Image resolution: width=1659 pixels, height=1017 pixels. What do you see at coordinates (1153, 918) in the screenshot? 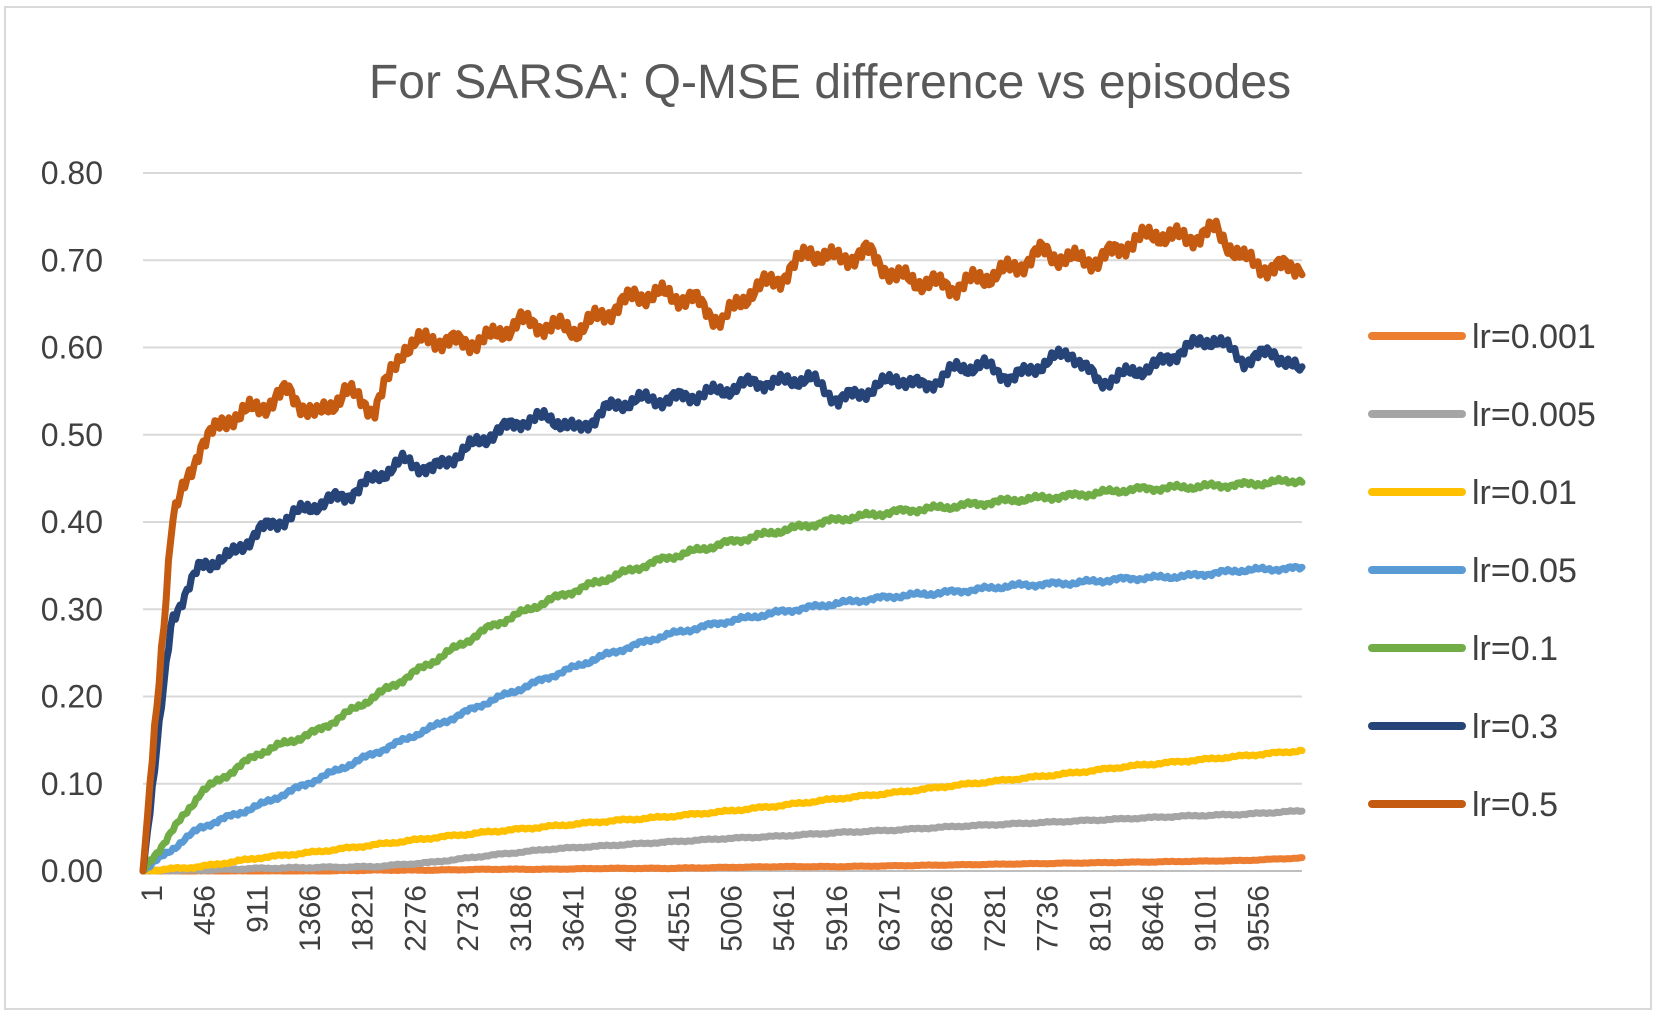
I see `x-tick-label: 8646` at bounding box center [1153, 918].